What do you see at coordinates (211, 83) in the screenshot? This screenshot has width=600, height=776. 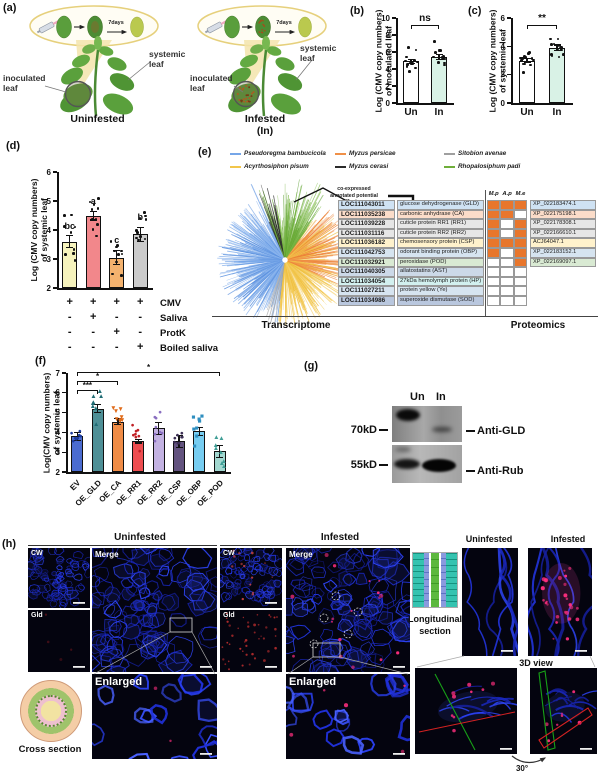 I see `inoculated-leaf-label-right: inoculated leaf` at bounding box center [211, 83].